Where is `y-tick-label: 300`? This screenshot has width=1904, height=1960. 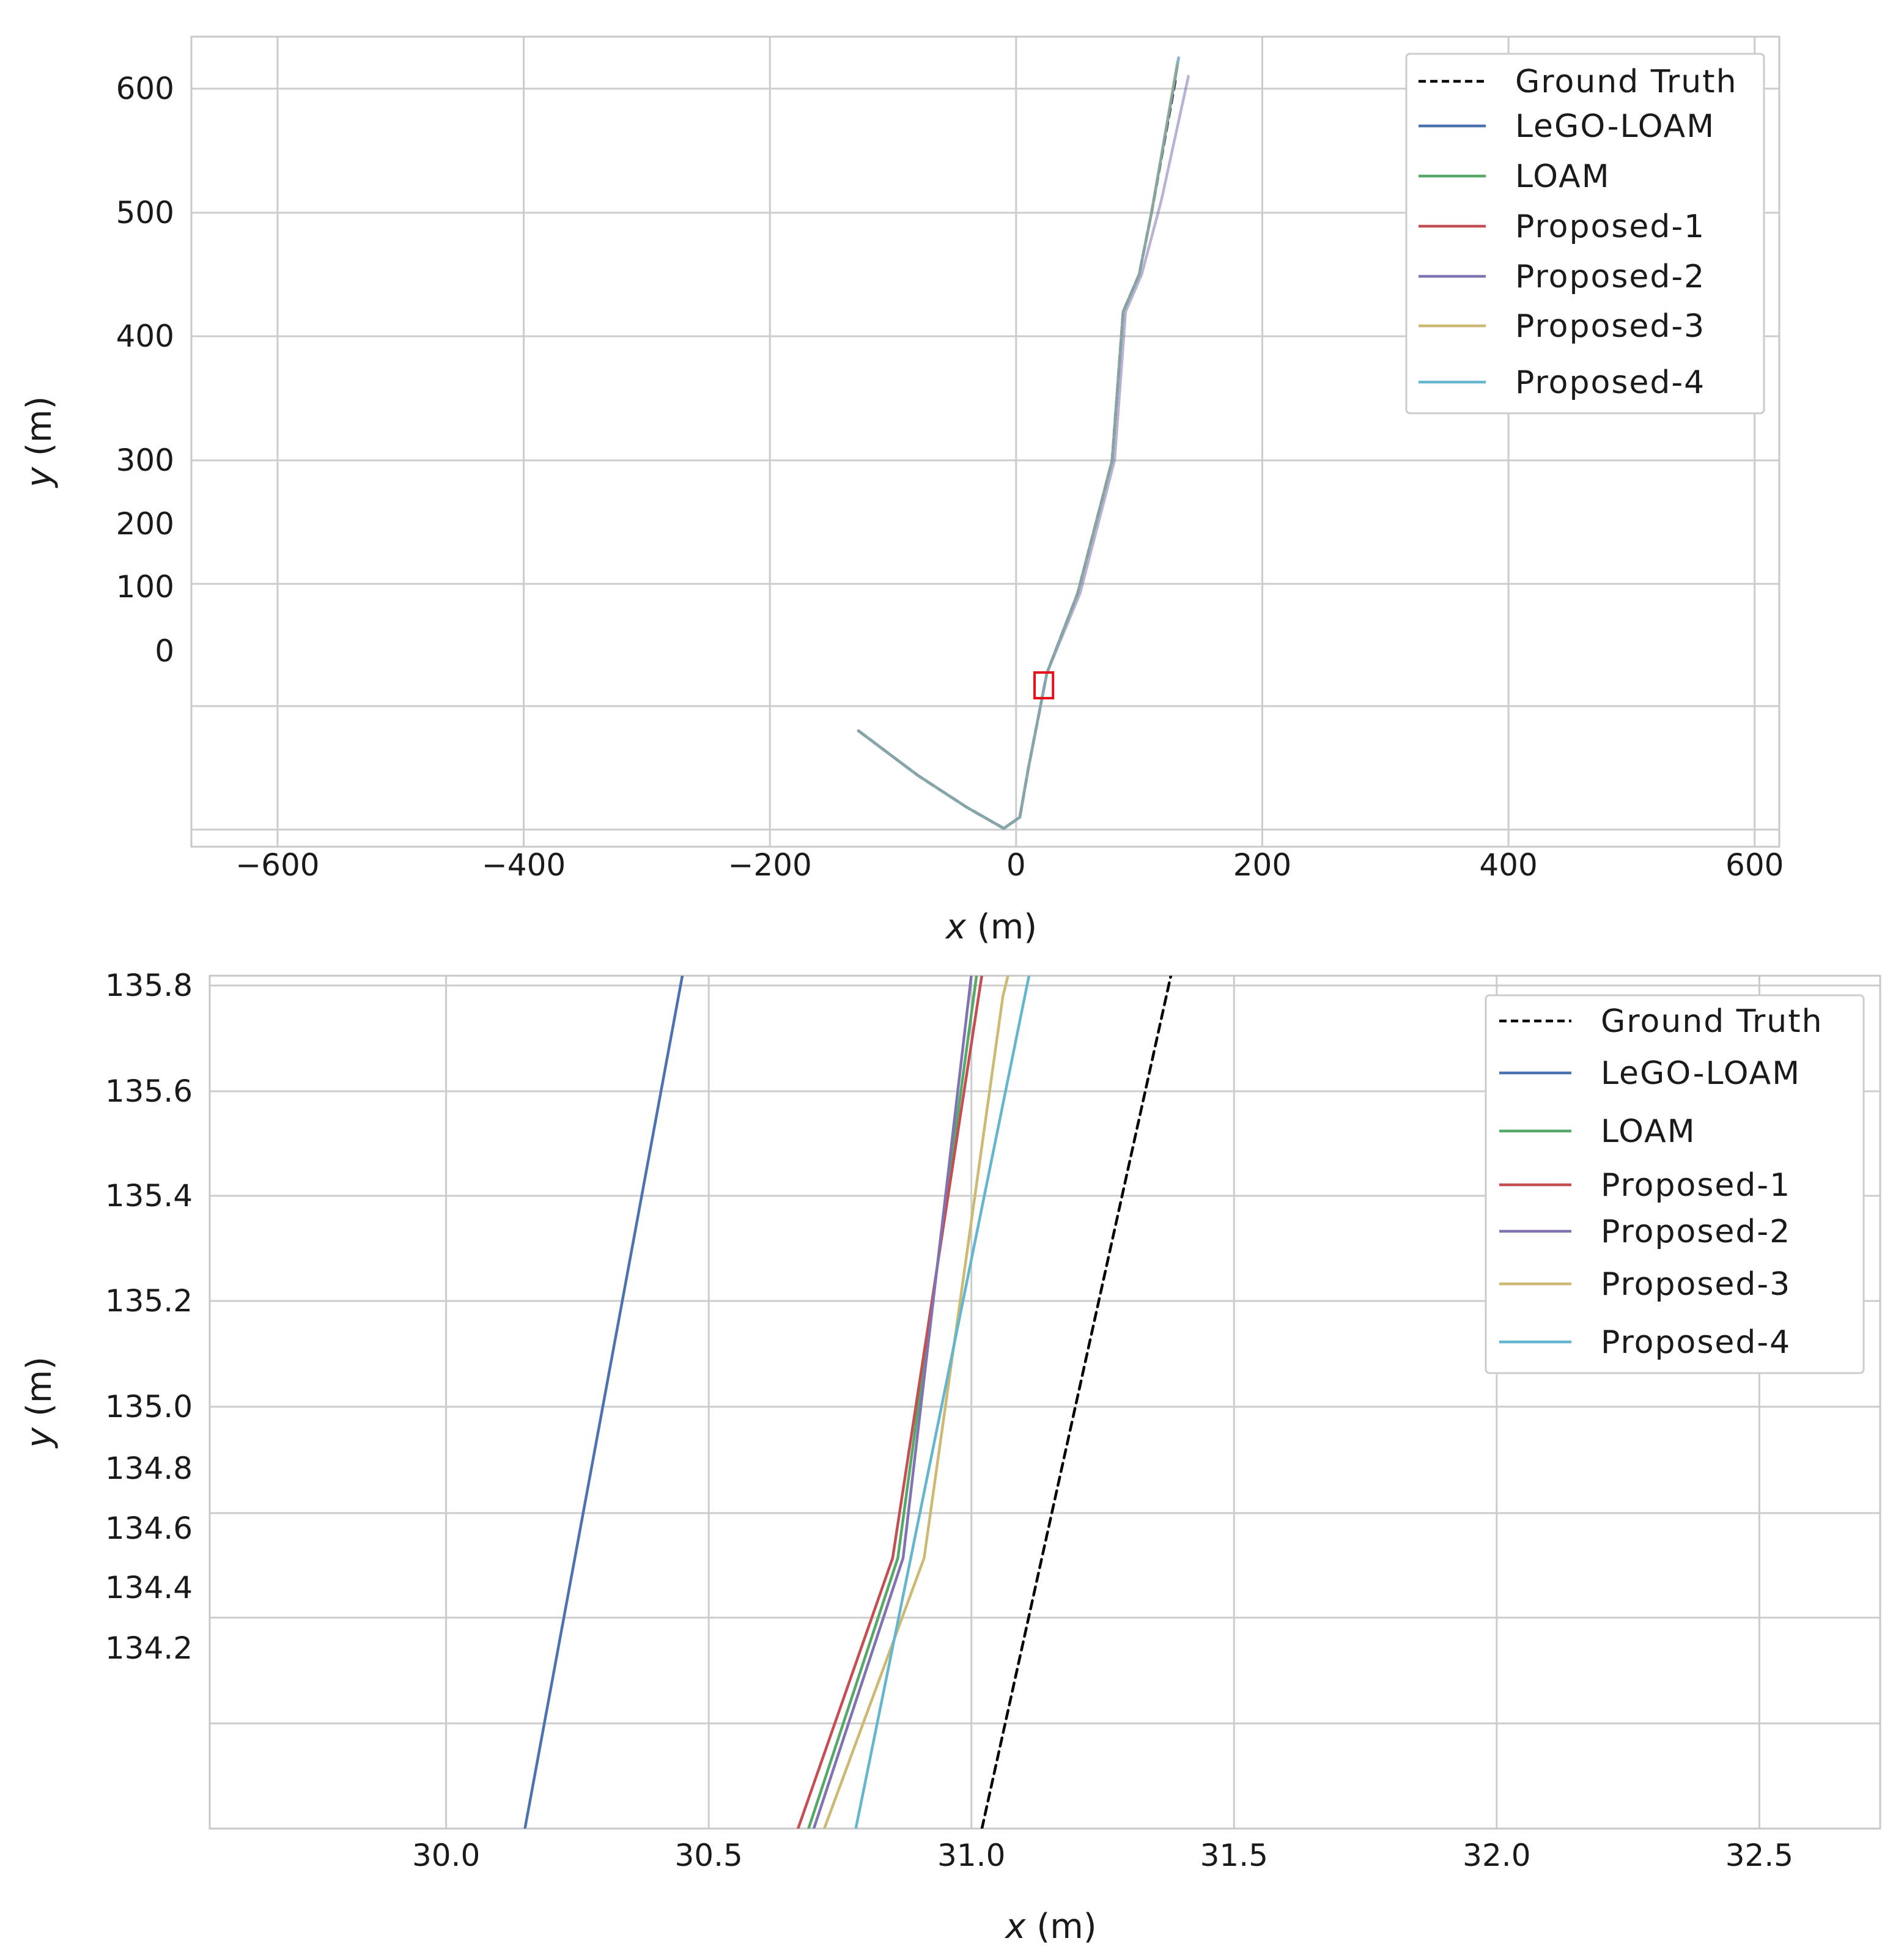 y-tick-label: 300 is located at coordinates (145, 460).